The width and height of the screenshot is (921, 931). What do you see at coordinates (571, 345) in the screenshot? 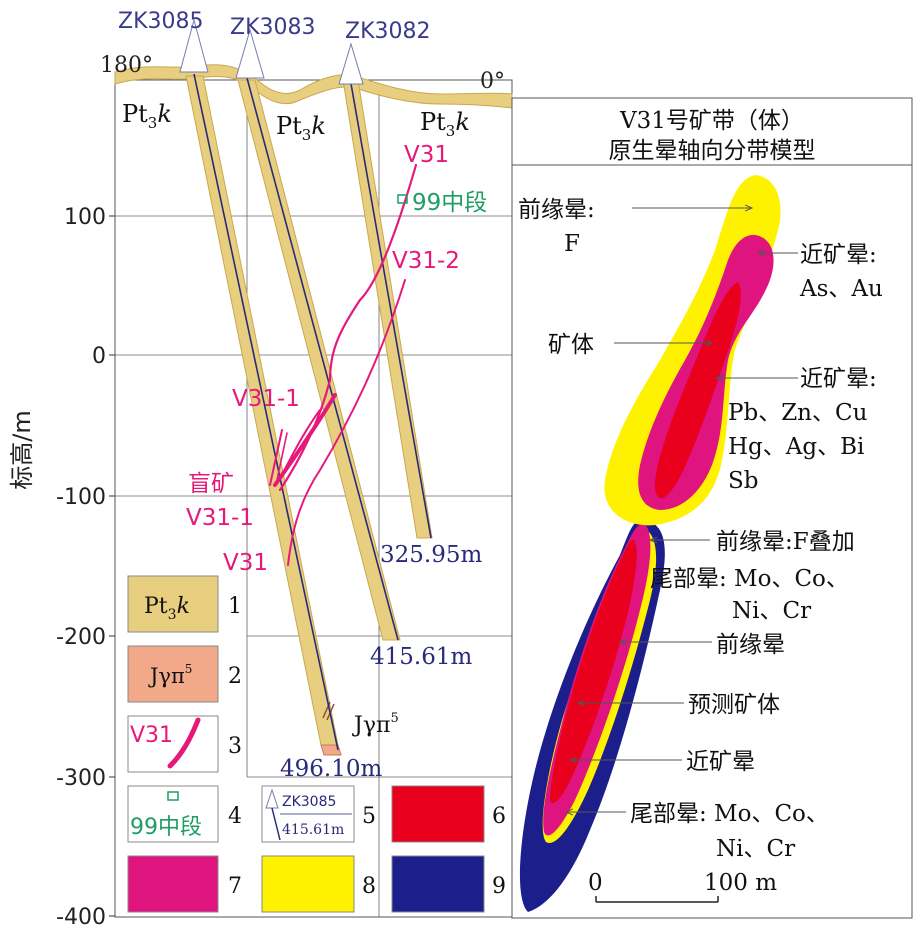
I see `label-ore-body: 矿体` at bounding box center [571, 345].